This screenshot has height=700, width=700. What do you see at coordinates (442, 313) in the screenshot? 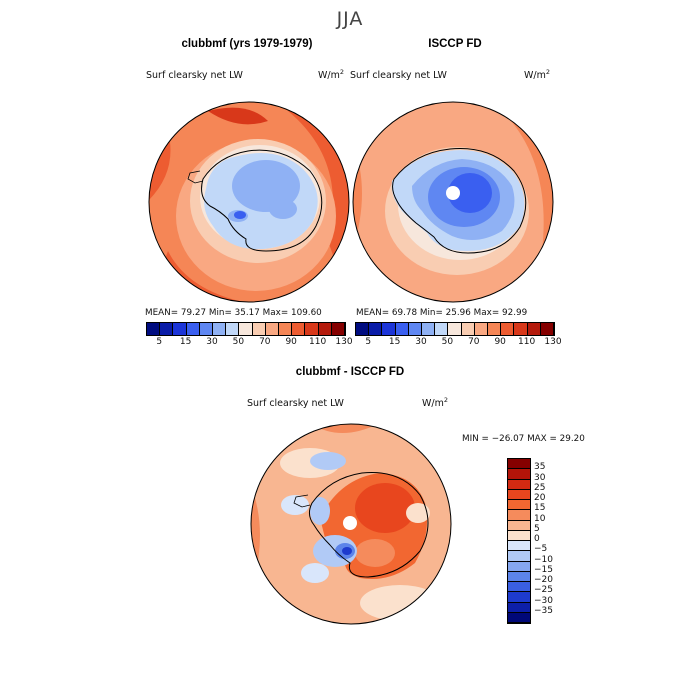
I see `panel2-stats: MEAN= 69.78 Min= 25.96 Max= 92.99` at bounding box center [442, 313].